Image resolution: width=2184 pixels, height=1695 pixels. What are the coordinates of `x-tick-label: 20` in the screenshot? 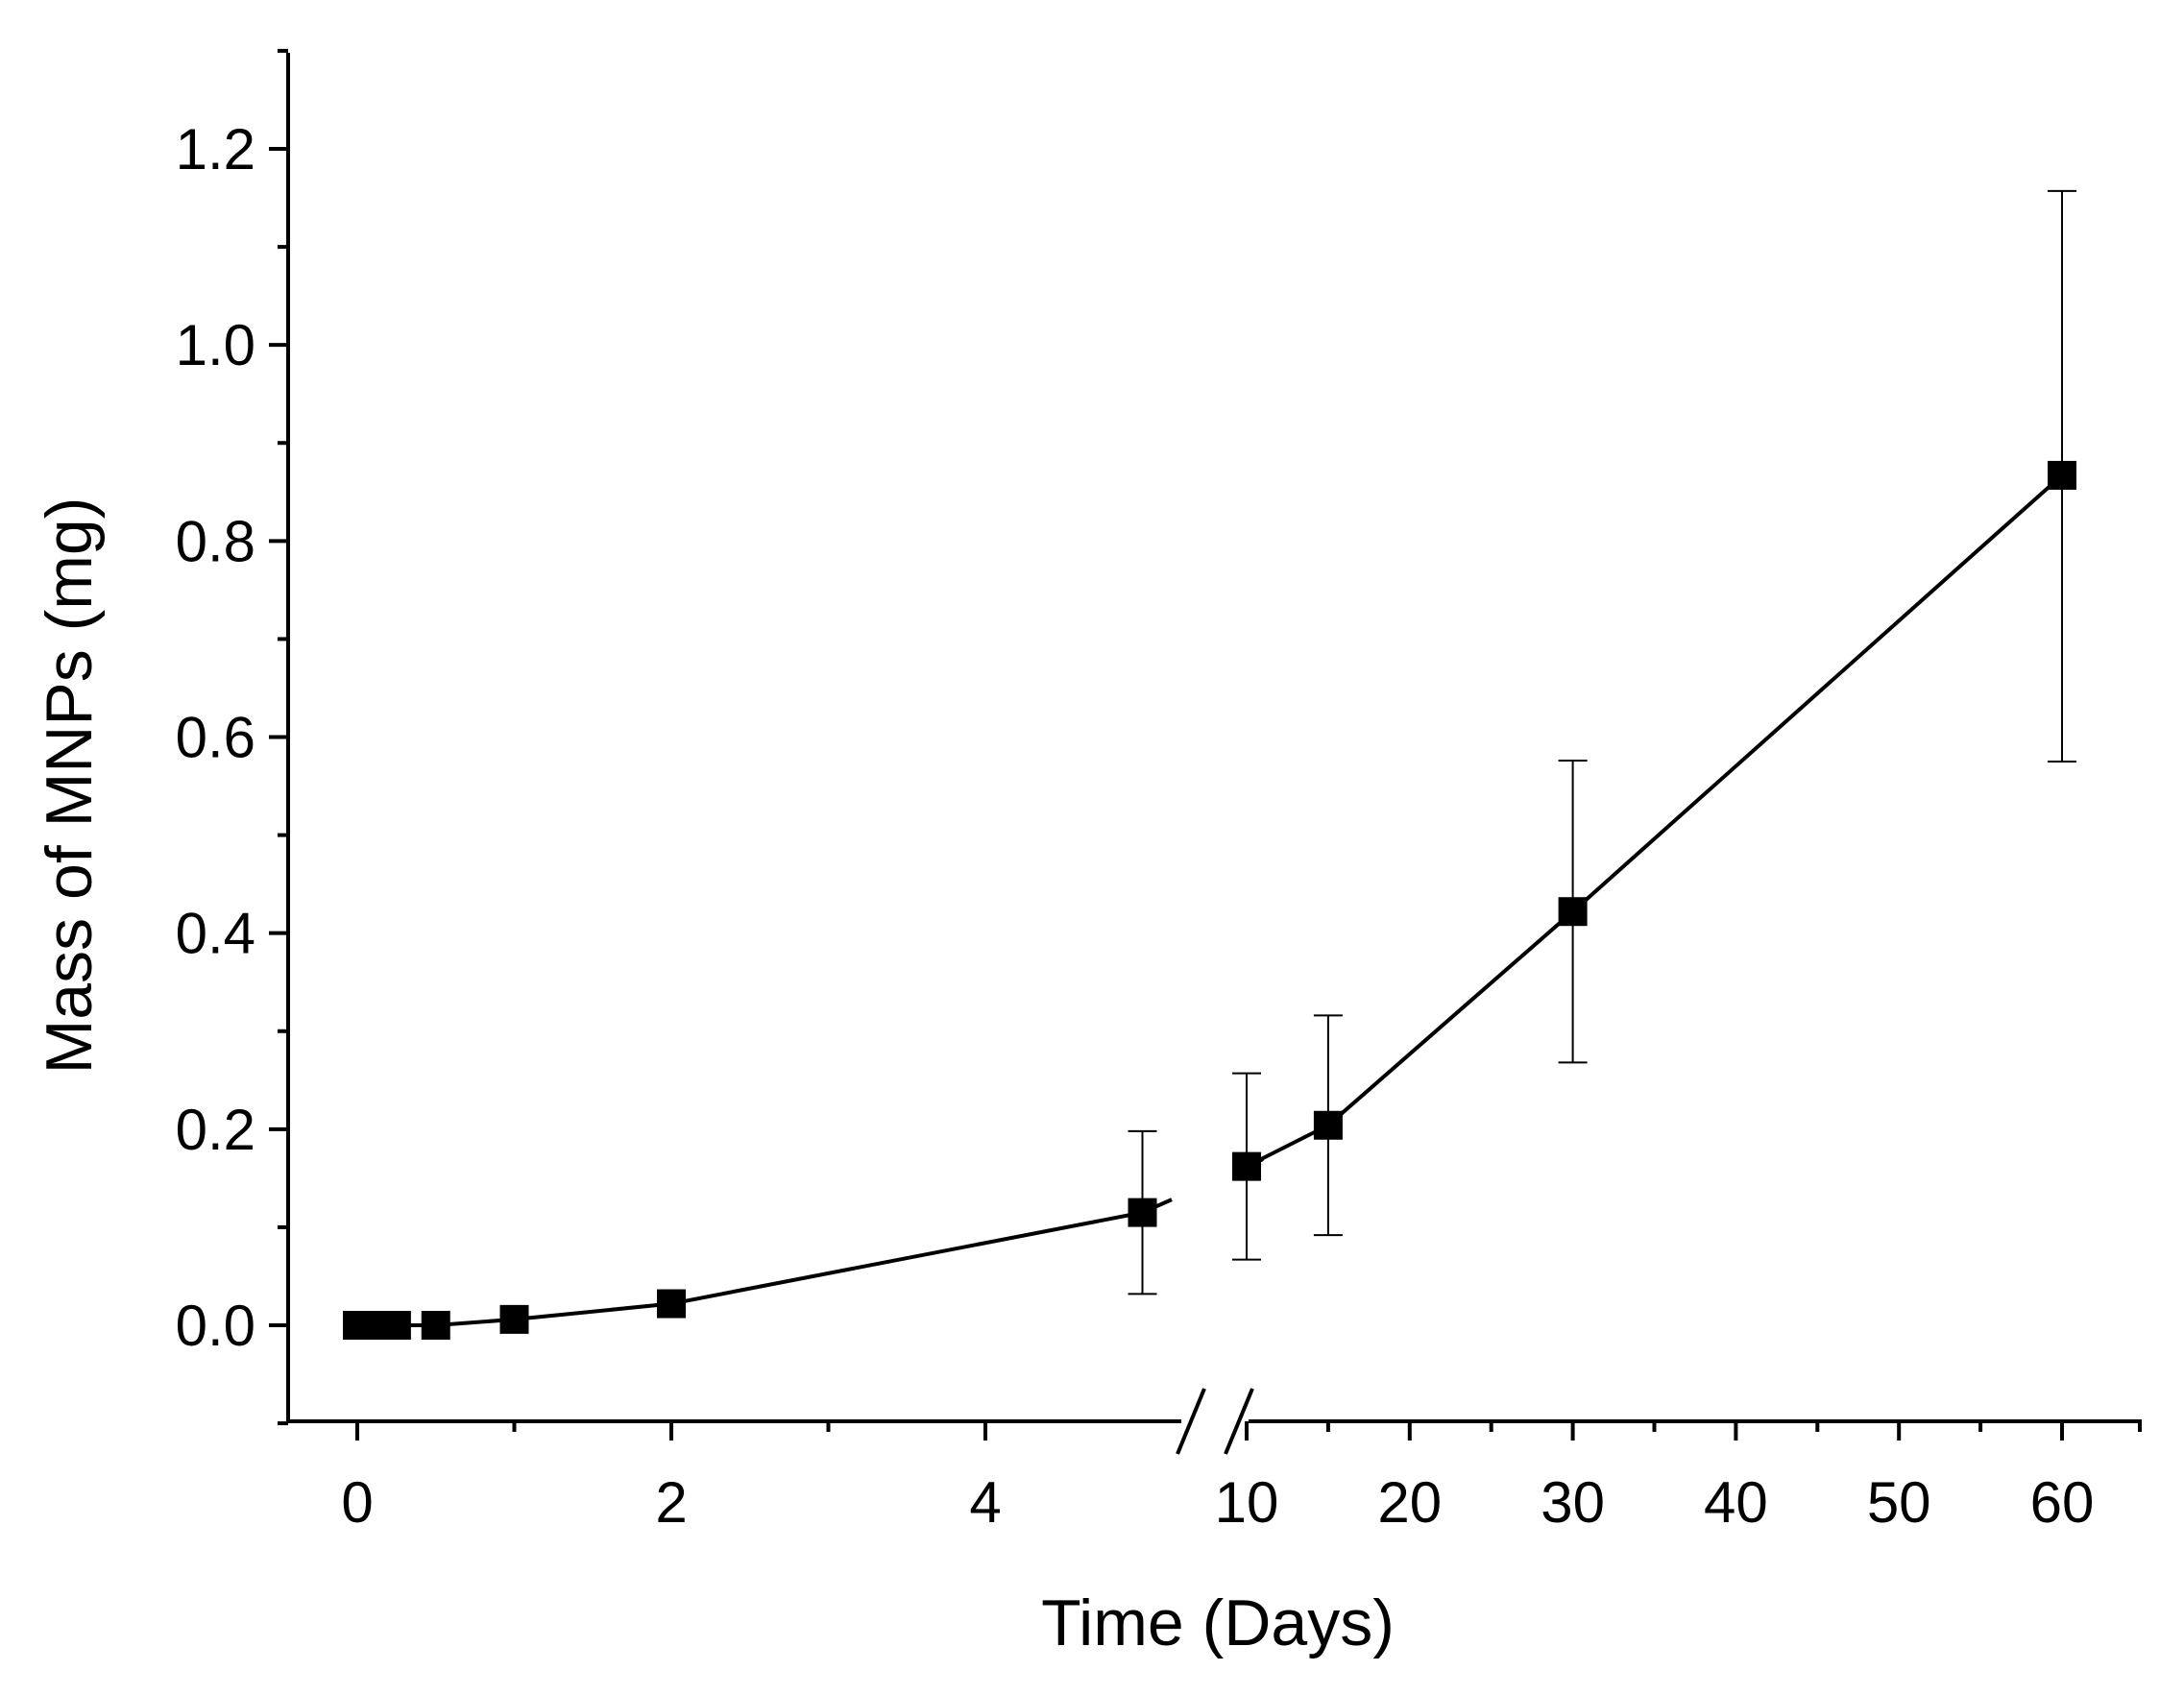 It's located at (1410, 1502).